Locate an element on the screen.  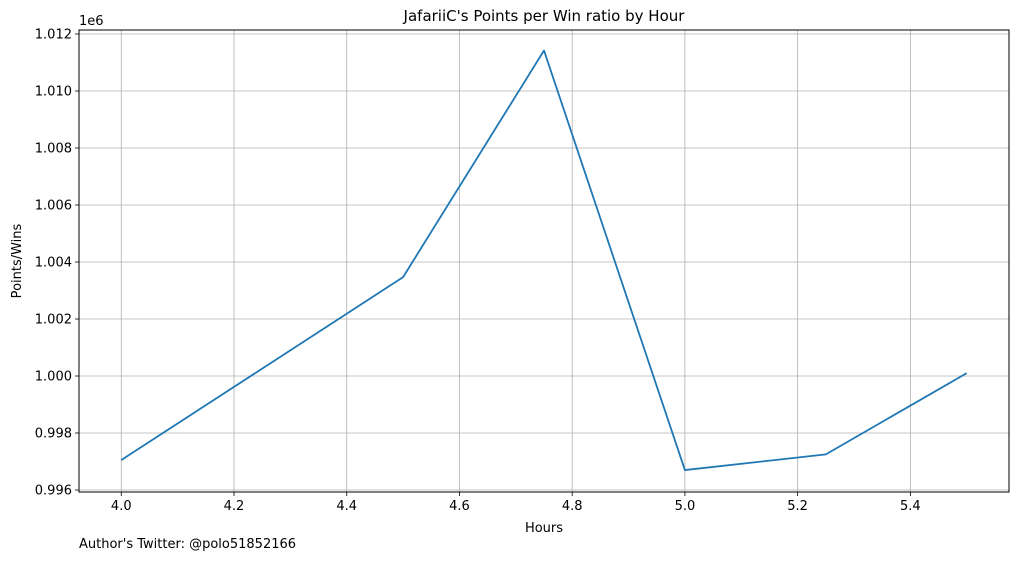
y-tick-label: 0.996 is located at coordinates (53, 491).